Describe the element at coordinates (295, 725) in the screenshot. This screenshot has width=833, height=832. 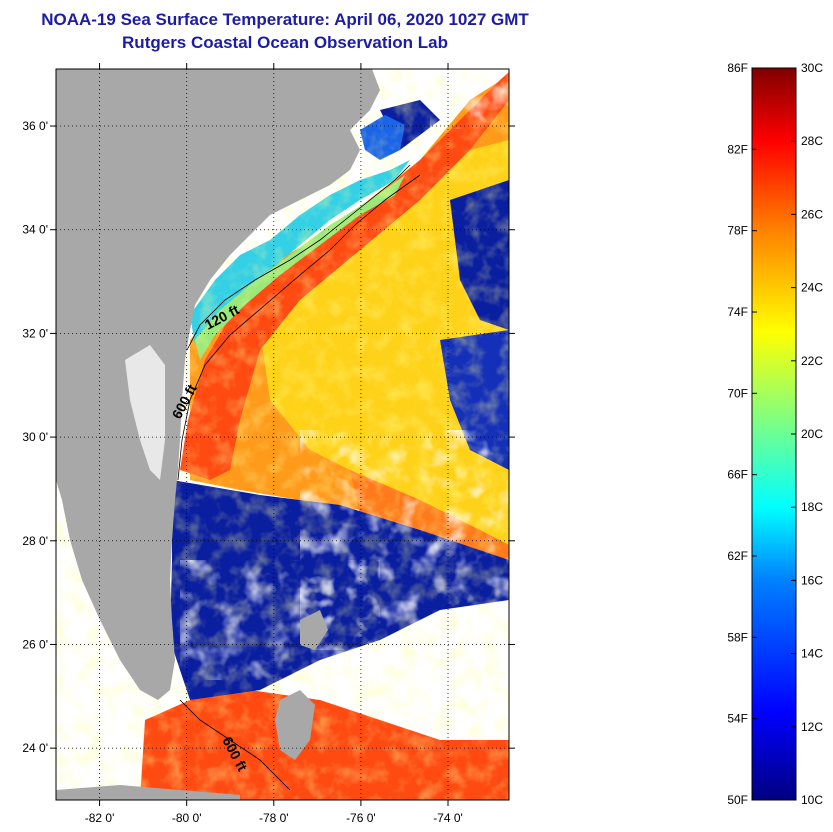
I see `bahamas-islands` at that location.